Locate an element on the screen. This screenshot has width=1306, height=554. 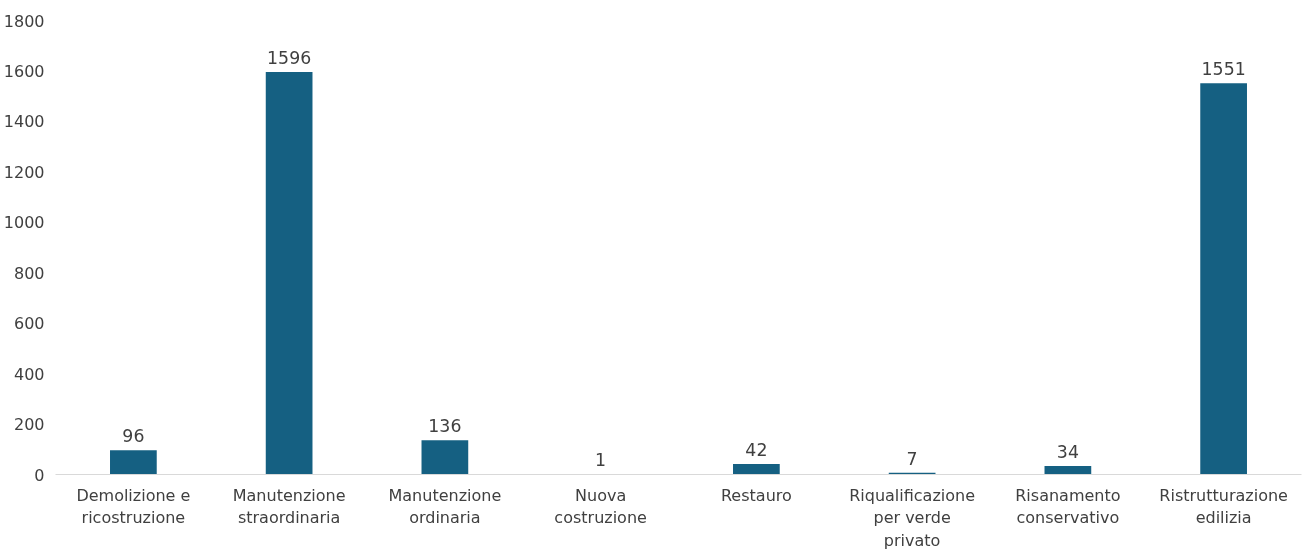
y-tick-label: 400 is located at coordinates (29, 374).